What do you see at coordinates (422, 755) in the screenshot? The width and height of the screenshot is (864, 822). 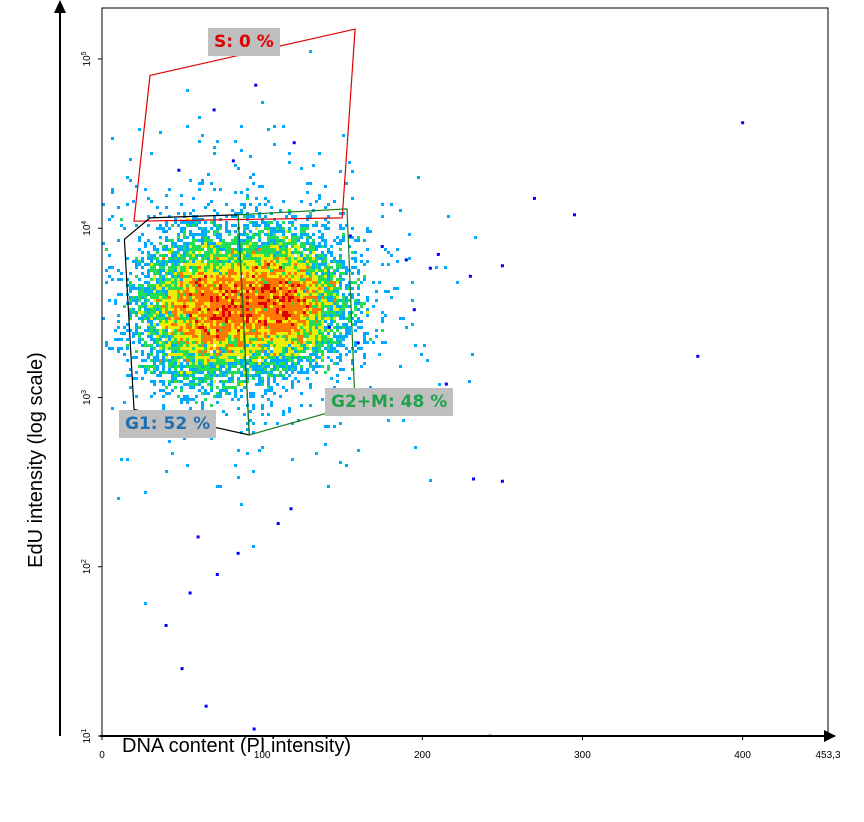 I see `x-tick-label: 200` at bounding box center [422, 755].